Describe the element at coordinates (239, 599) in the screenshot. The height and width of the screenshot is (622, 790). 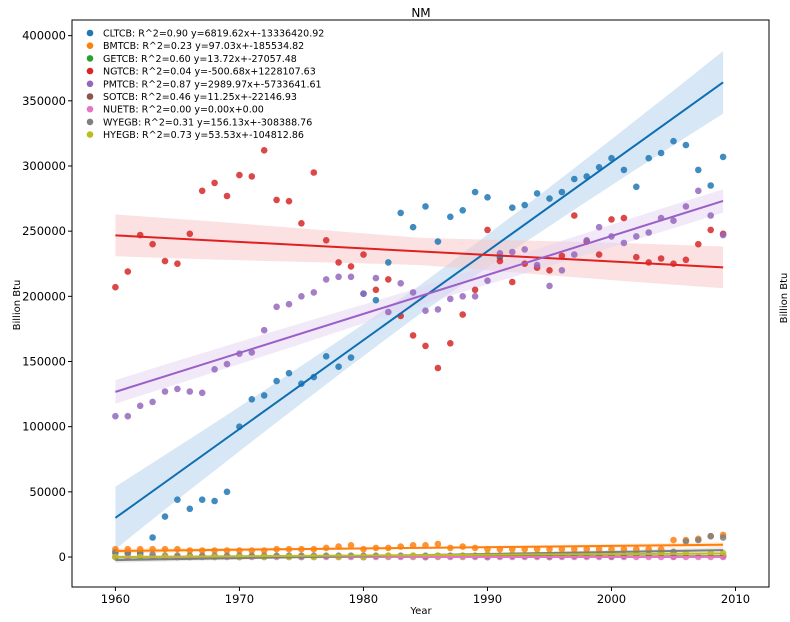
I see `x-tick-label: 1970` at that location.